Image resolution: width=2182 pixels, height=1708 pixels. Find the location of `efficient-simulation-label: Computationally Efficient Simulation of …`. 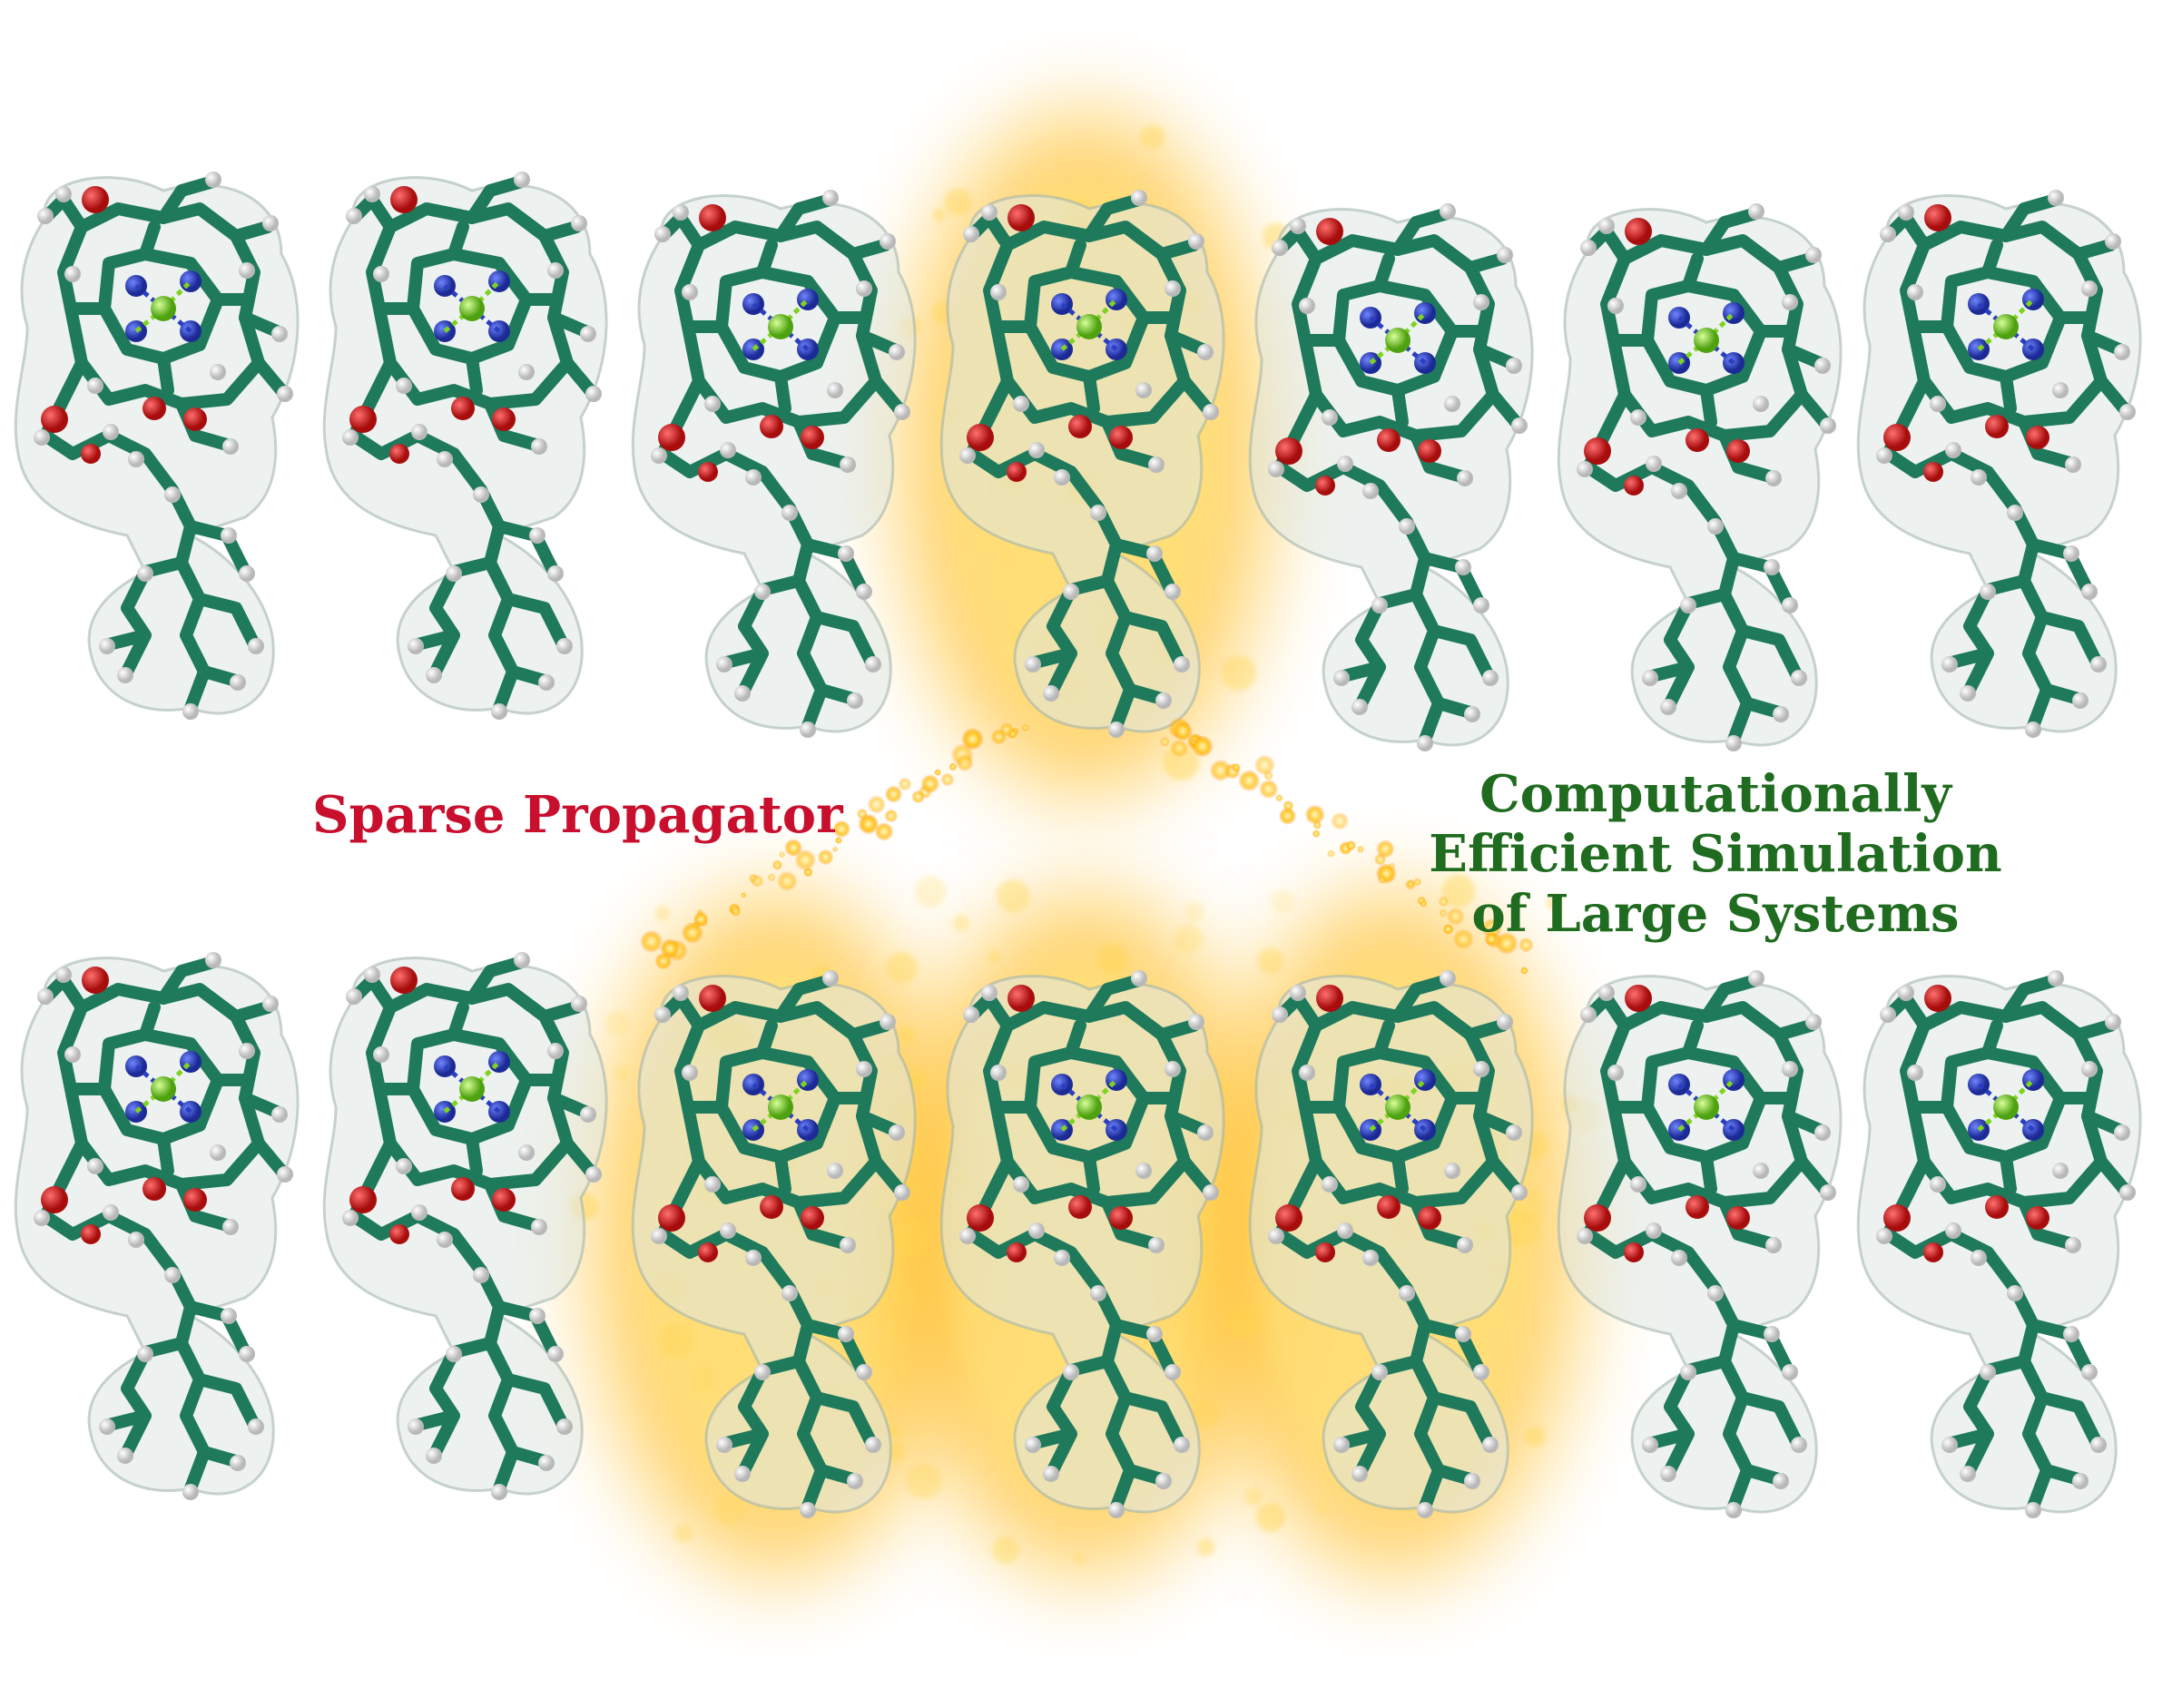

efficient-simulation-label: Computationally Efficient Simulation of … is located at coordinates (1715, 854).